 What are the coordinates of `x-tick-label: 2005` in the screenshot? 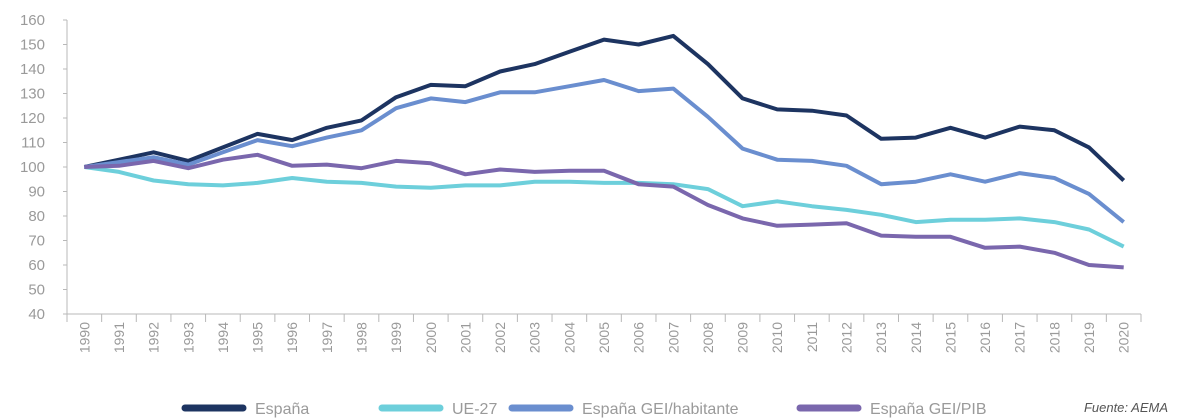 It's located at (604, 337).